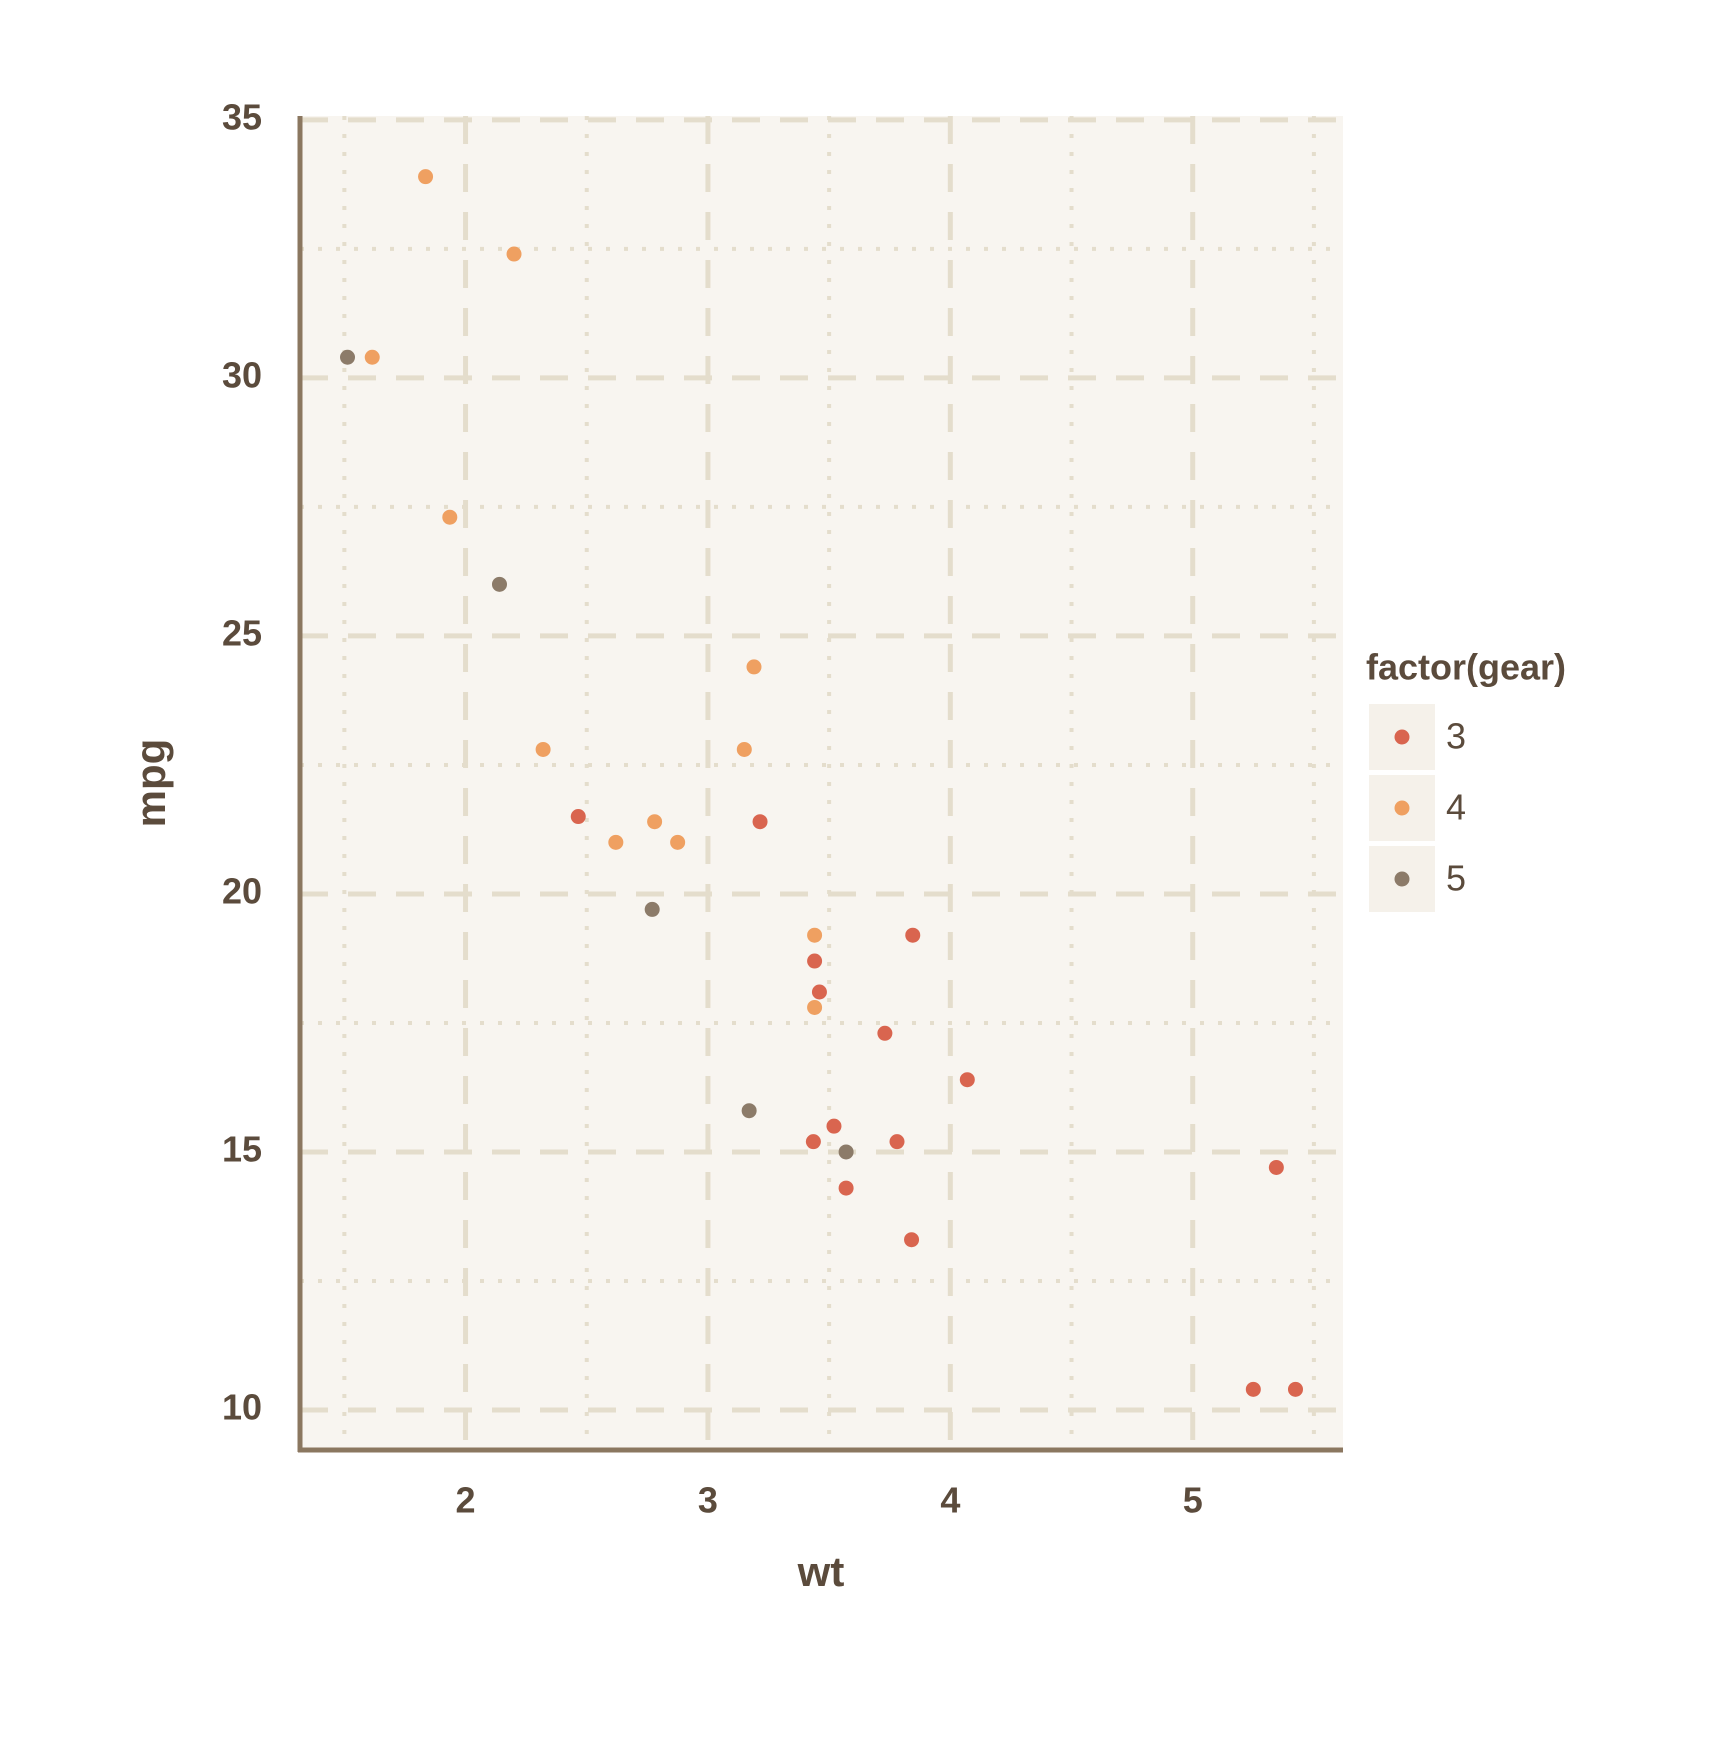 The width and height of the screenshot is (1718, 1743). I want to click on y-tick-label: 15, so click(242, 1148).